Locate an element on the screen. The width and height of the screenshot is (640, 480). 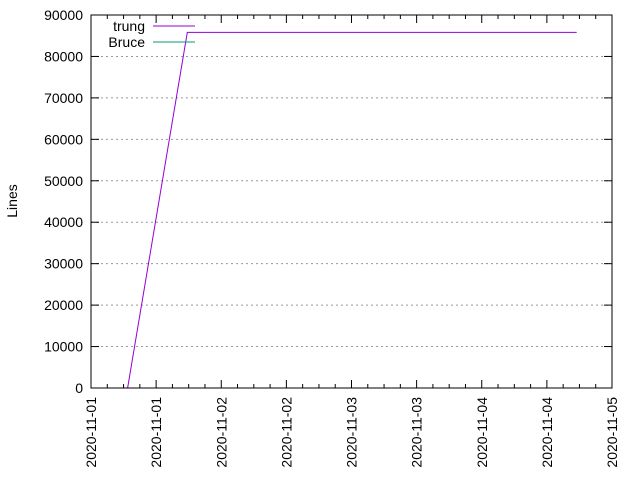
y-tick-label: 50000 is located at coordinates (63, 181).